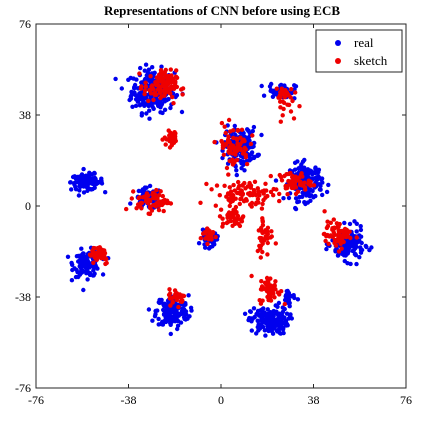  I want to click on legend-label-sketch: sketch, so click(371, 60).